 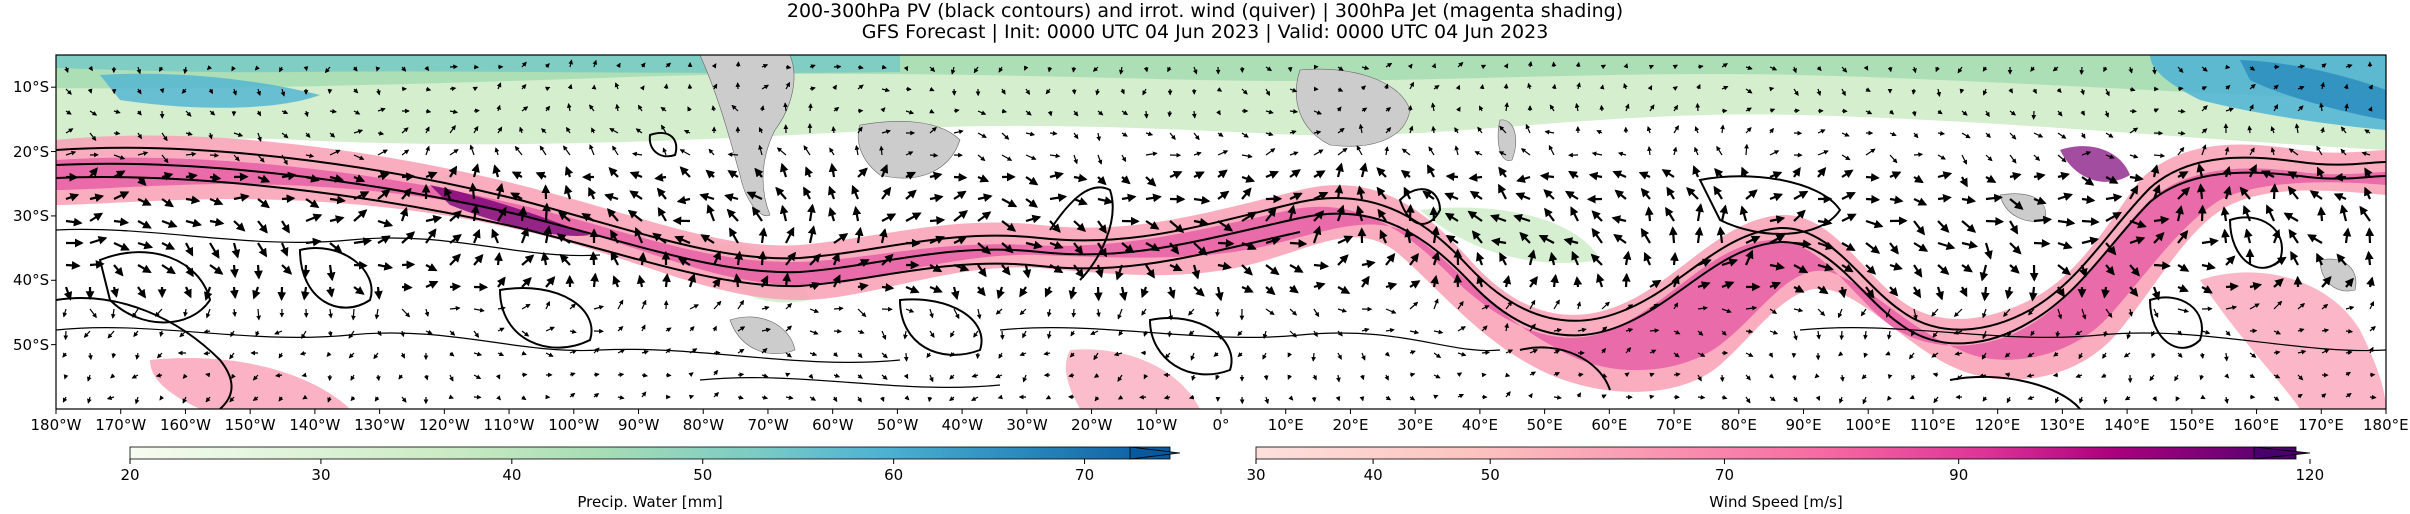 What do you see at coordinates (1959, 475) in the screenshot?
I see `colorbar-tick-label: 90` at bounding box center [1959, 475].